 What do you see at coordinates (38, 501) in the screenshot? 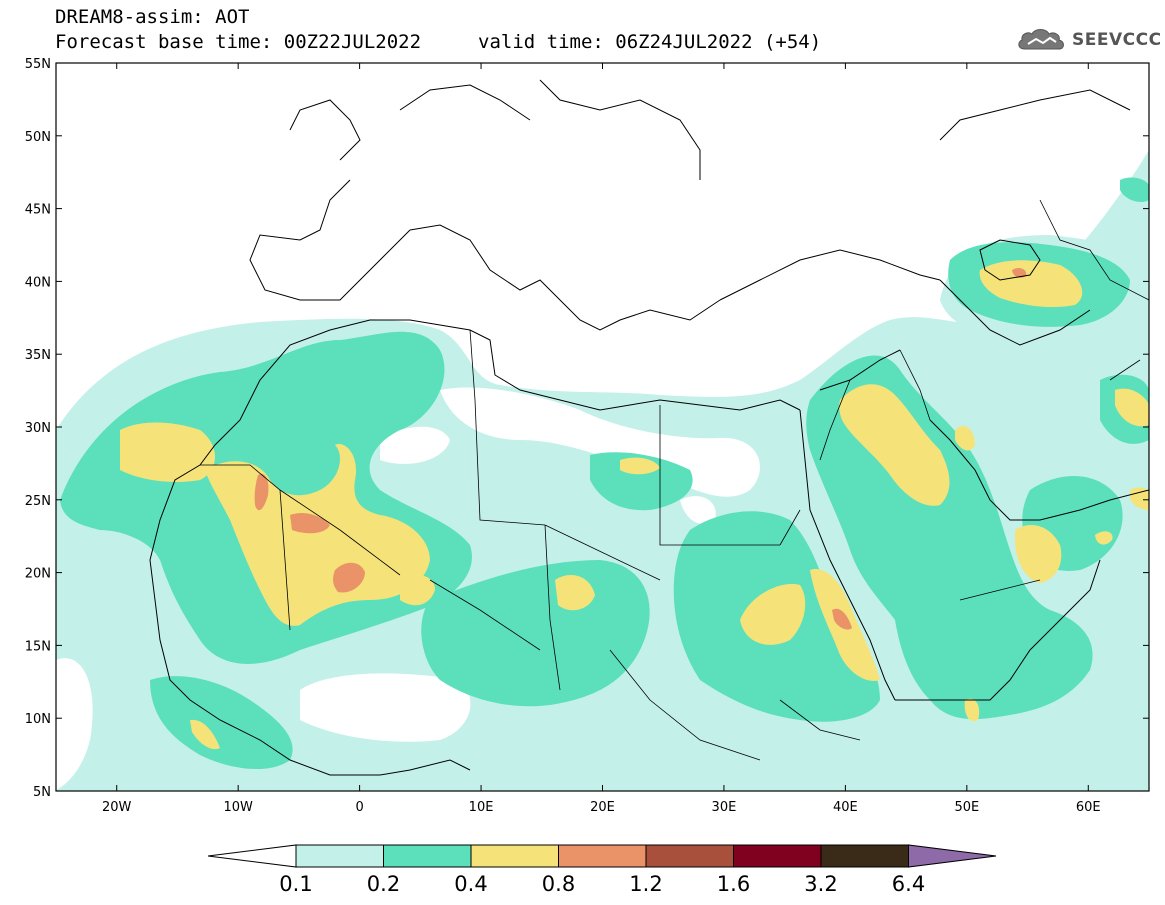
I see `lat-tick-label: 25N` at bounding box center [38, 501].